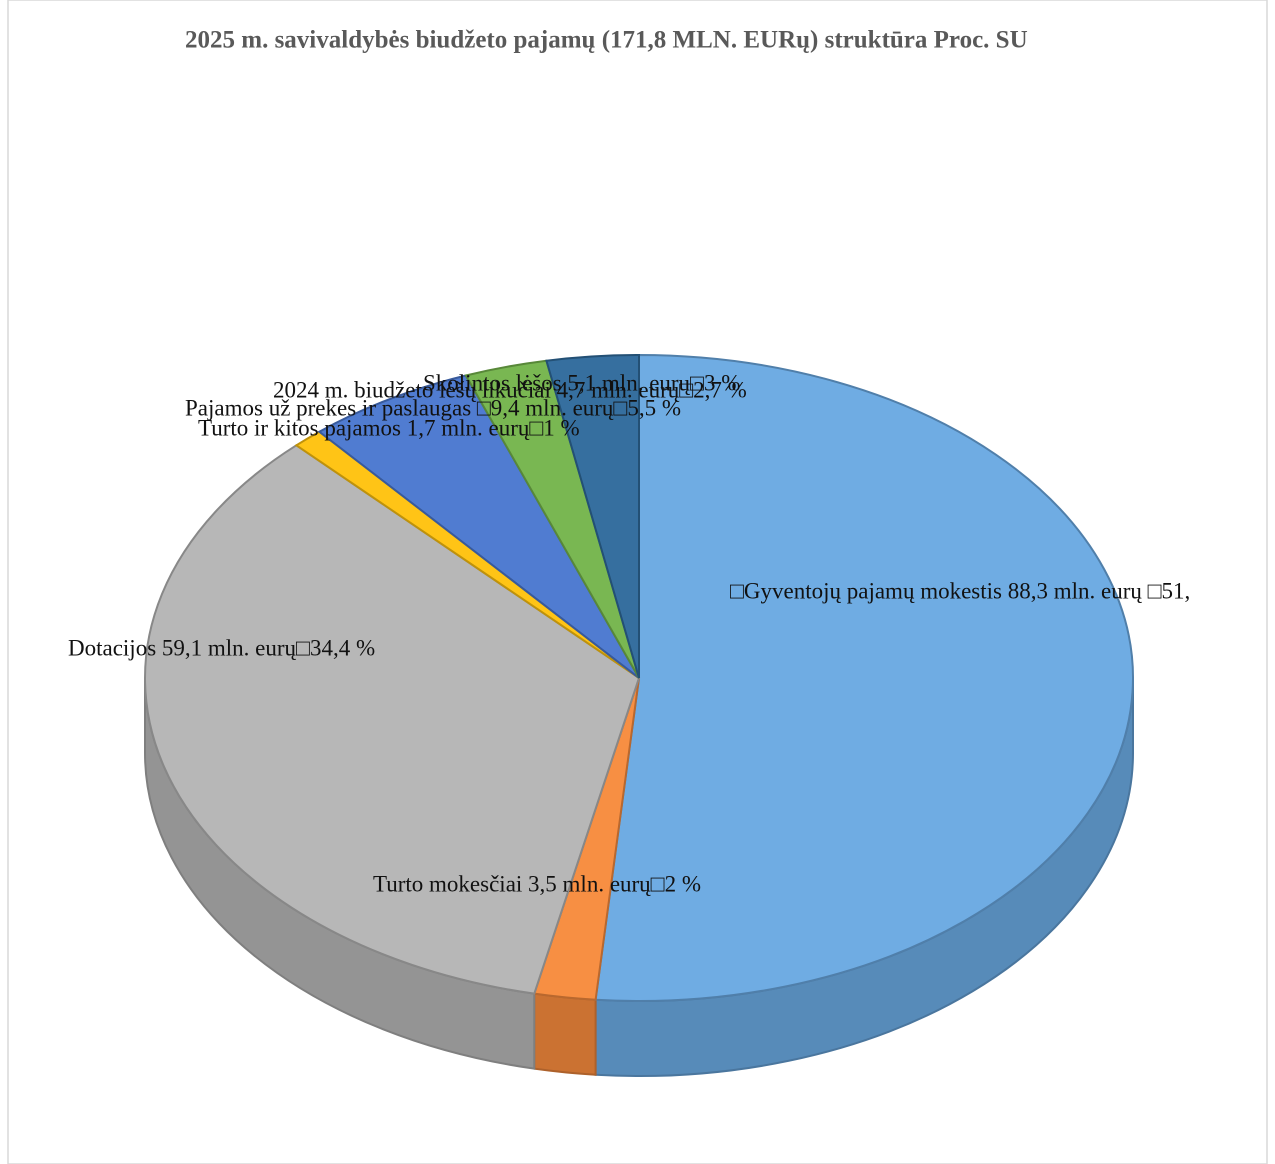 The image size is (1275, 1164). I want to click on data-label: Turto mokesčiai 3,5 mln. eurų□2 %, so click(537, 883).